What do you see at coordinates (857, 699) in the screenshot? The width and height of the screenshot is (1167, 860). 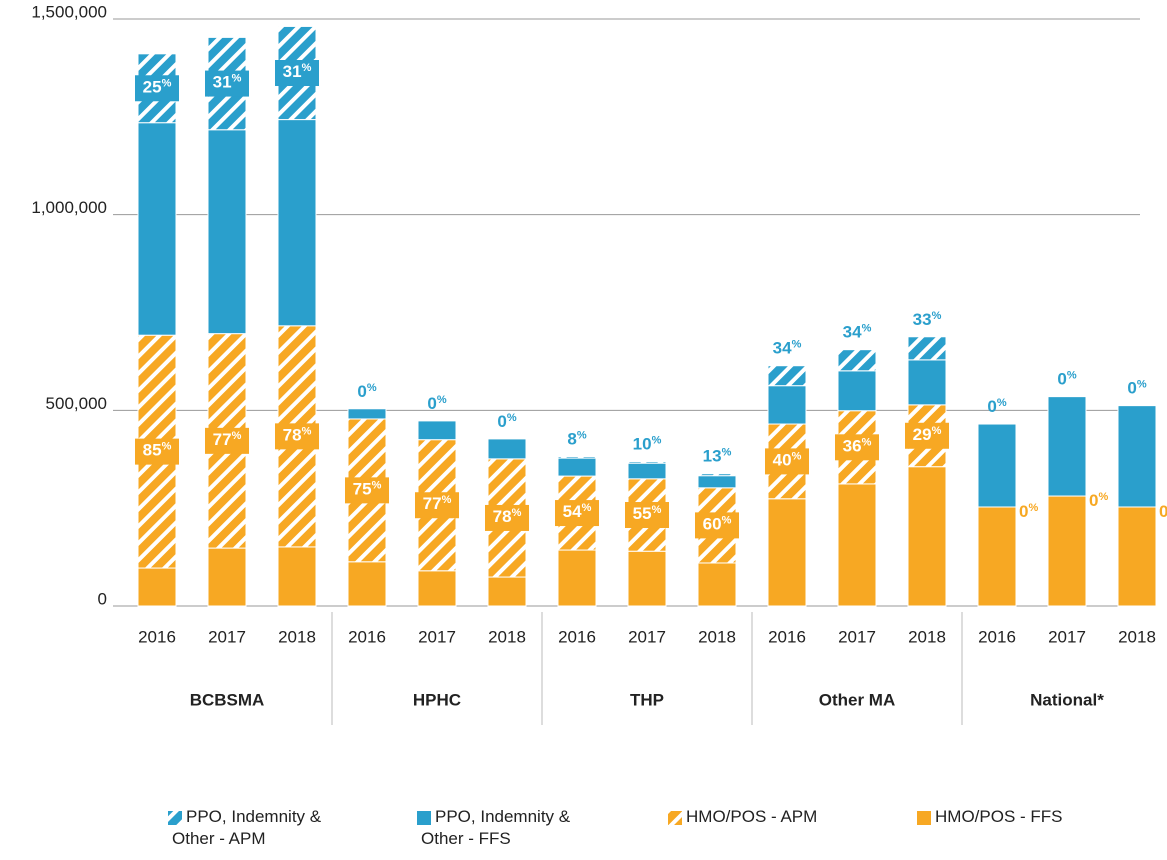 I see `group-label: Other MA` at bounding box center [857, 699].